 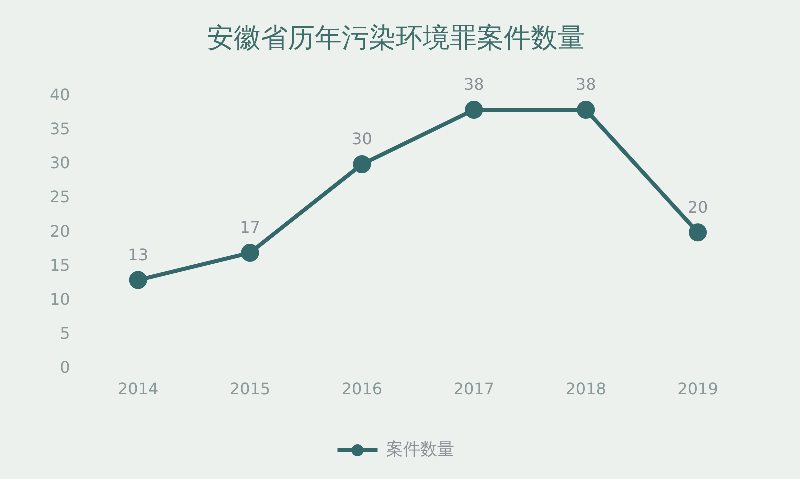 What do you see at coordinates (698, 207) in the screenshot?
I see `data-label: 20` at bounding box center [698, 207].